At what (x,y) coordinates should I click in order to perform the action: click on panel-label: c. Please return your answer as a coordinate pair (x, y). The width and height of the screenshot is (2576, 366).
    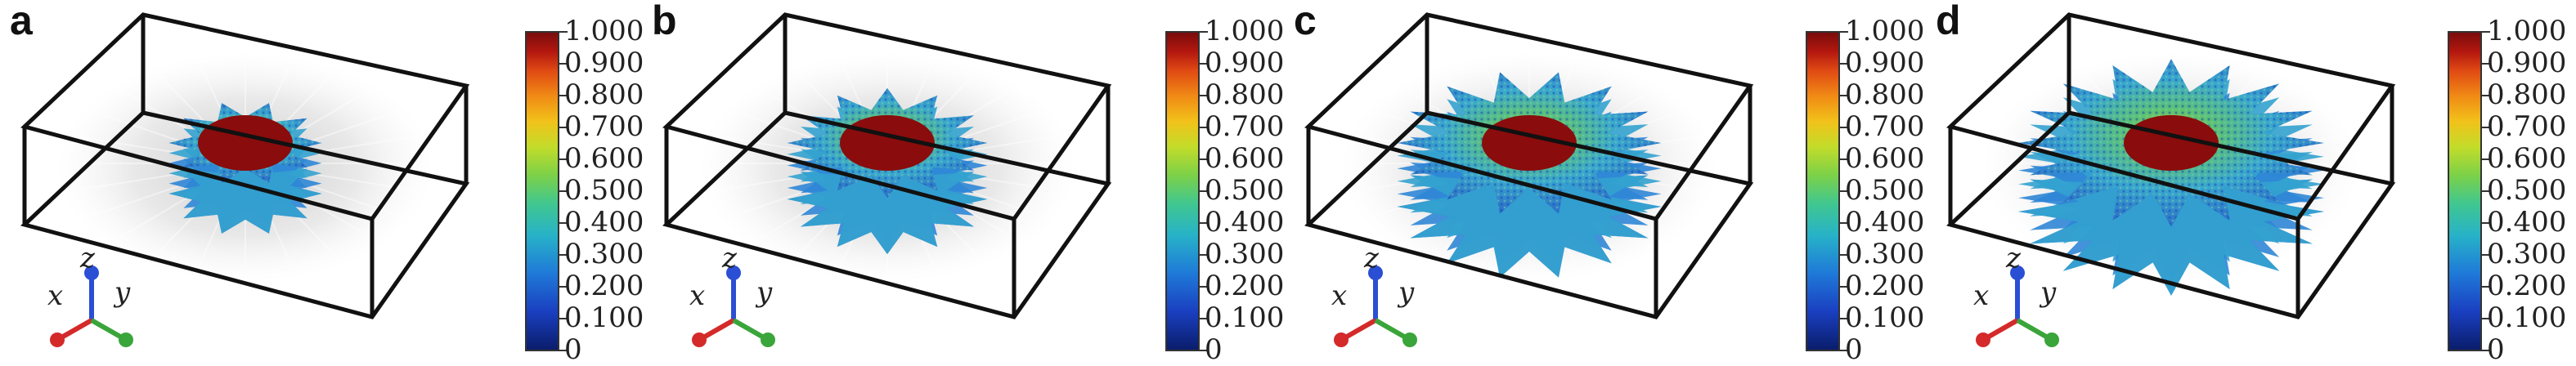
    Looking at the image, I should click on (1305, 21).